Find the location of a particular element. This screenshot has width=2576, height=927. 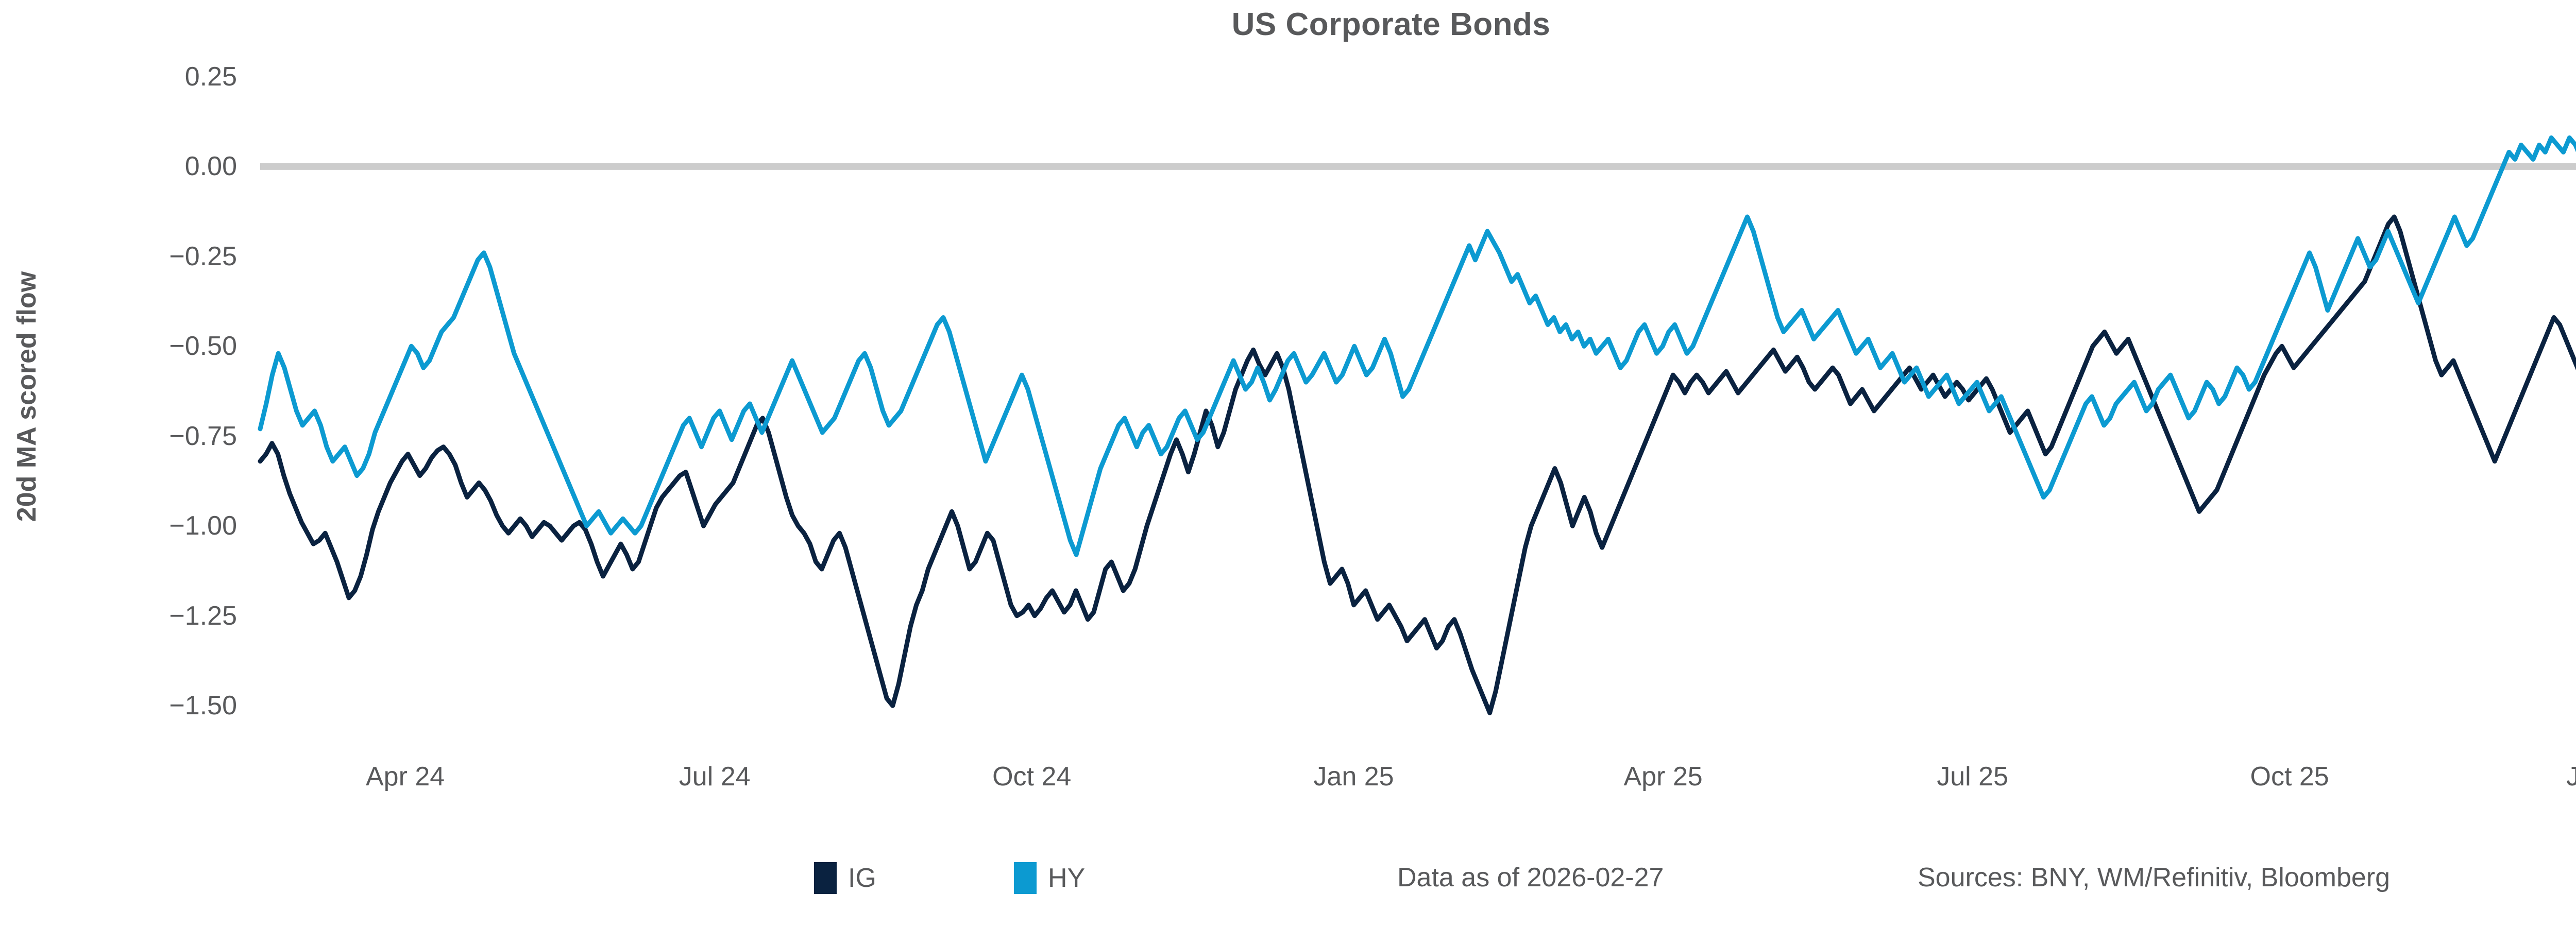

legend-label-hy: HY is located at coordinates (1067, 878).